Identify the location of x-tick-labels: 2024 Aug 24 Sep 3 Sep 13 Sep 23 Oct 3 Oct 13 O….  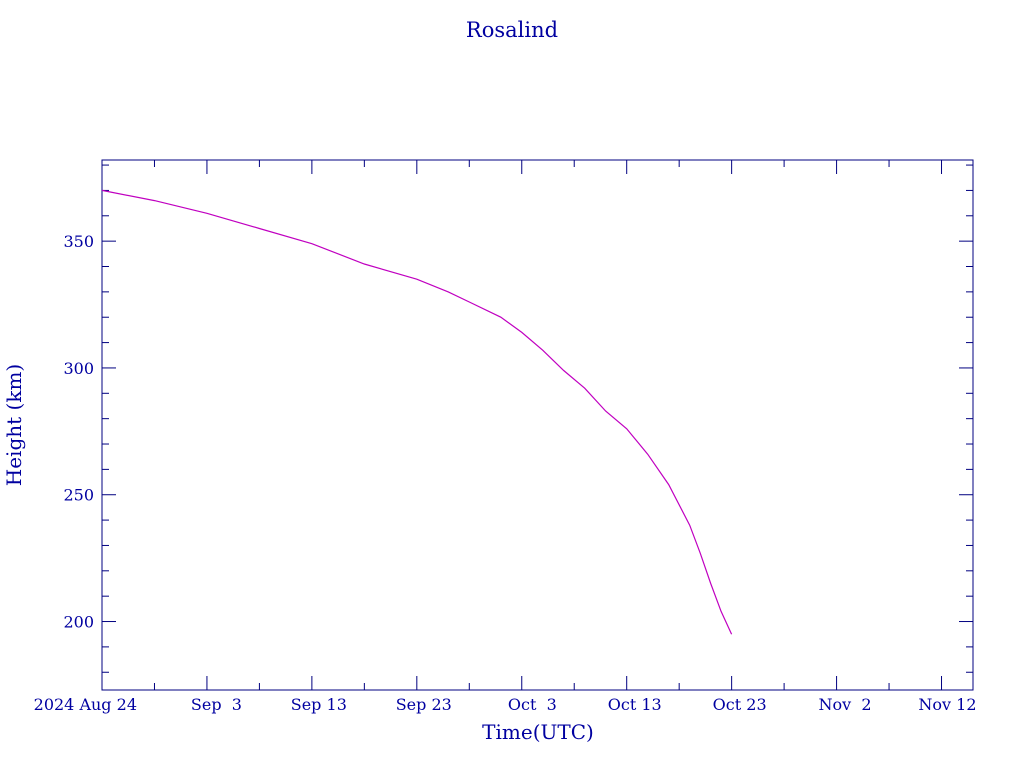
(505, 704).